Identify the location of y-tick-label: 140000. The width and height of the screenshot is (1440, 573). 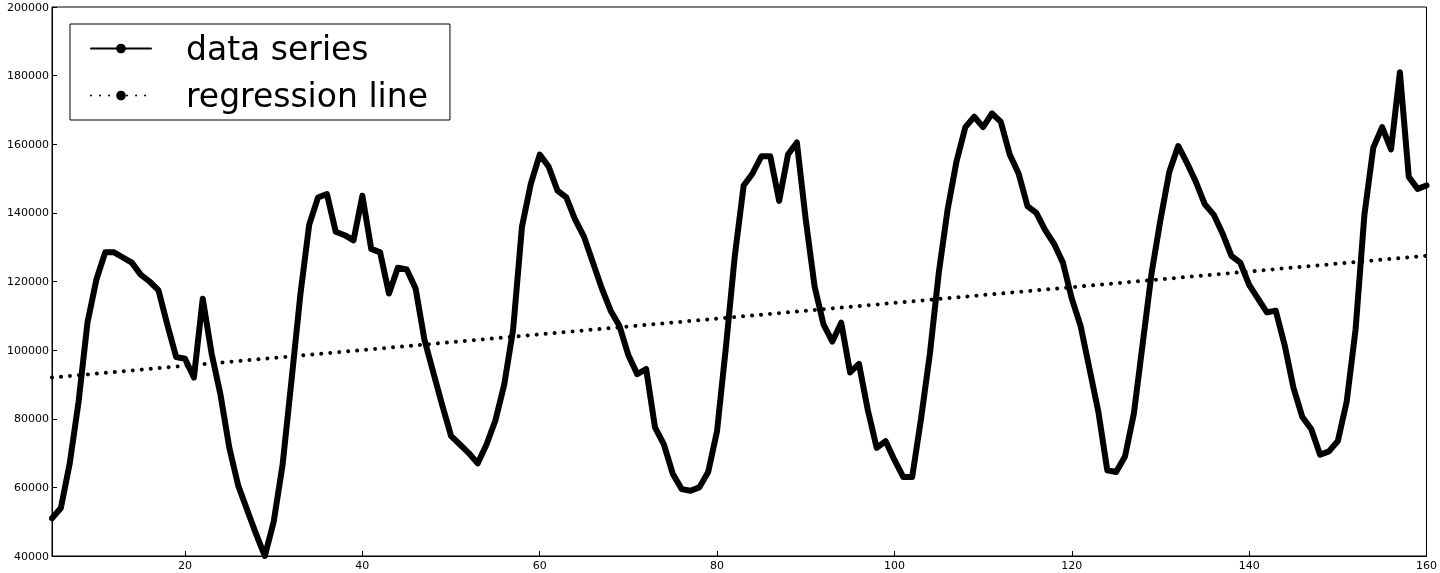
(28, 213).